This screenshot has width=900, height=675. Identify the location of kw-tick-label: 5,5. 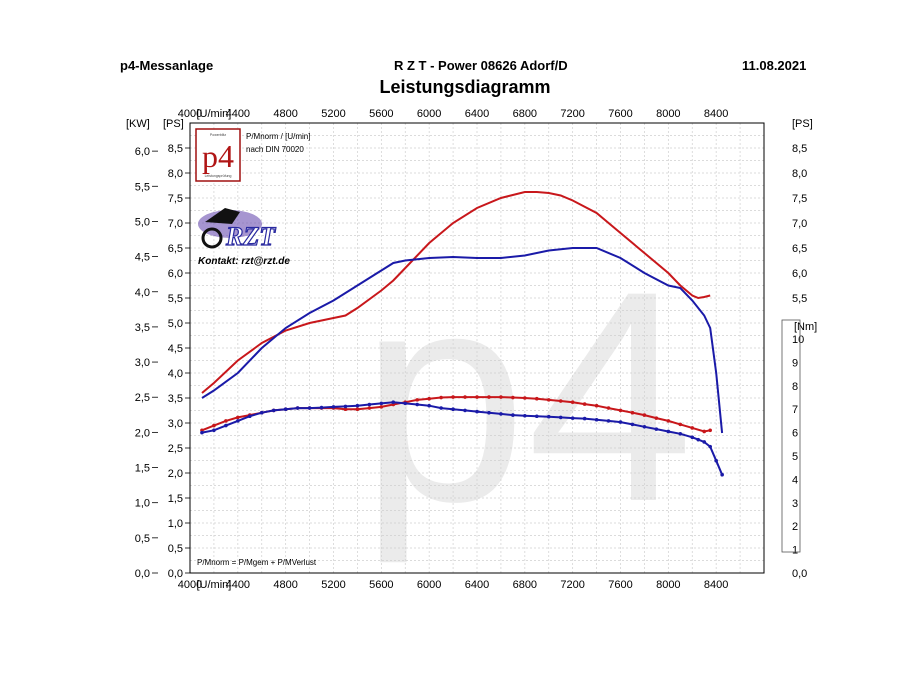
(142, 187).